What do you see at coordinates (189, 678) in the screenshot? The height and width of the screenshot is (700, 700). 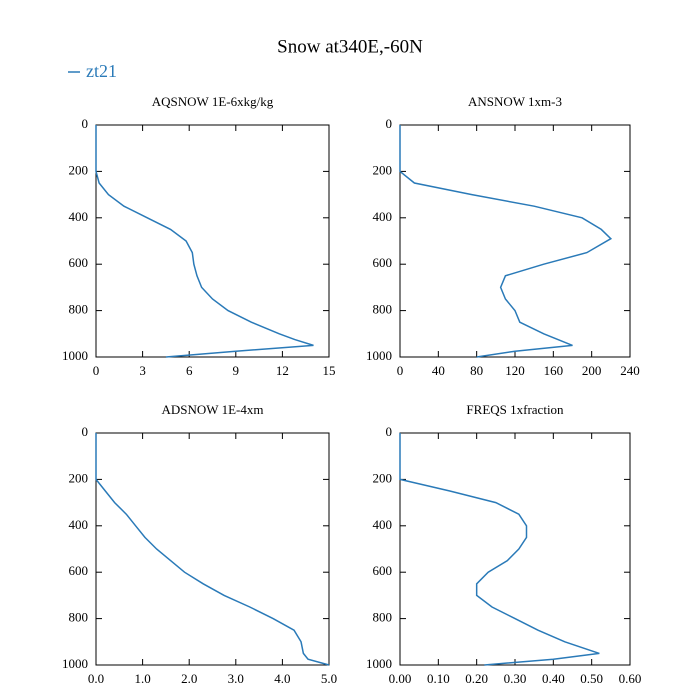 I see `x-tick-label: 2.0` at bounding box center [189, 678].